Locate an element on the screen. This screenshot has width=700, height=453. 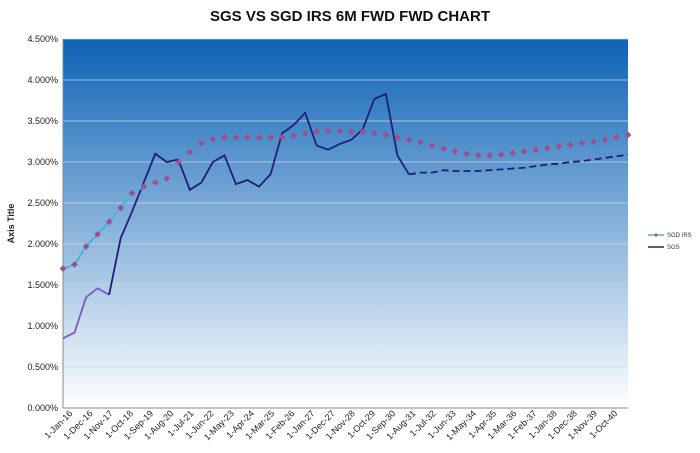
y-axis-title: Axis Title is located at coordinates (11, 224).